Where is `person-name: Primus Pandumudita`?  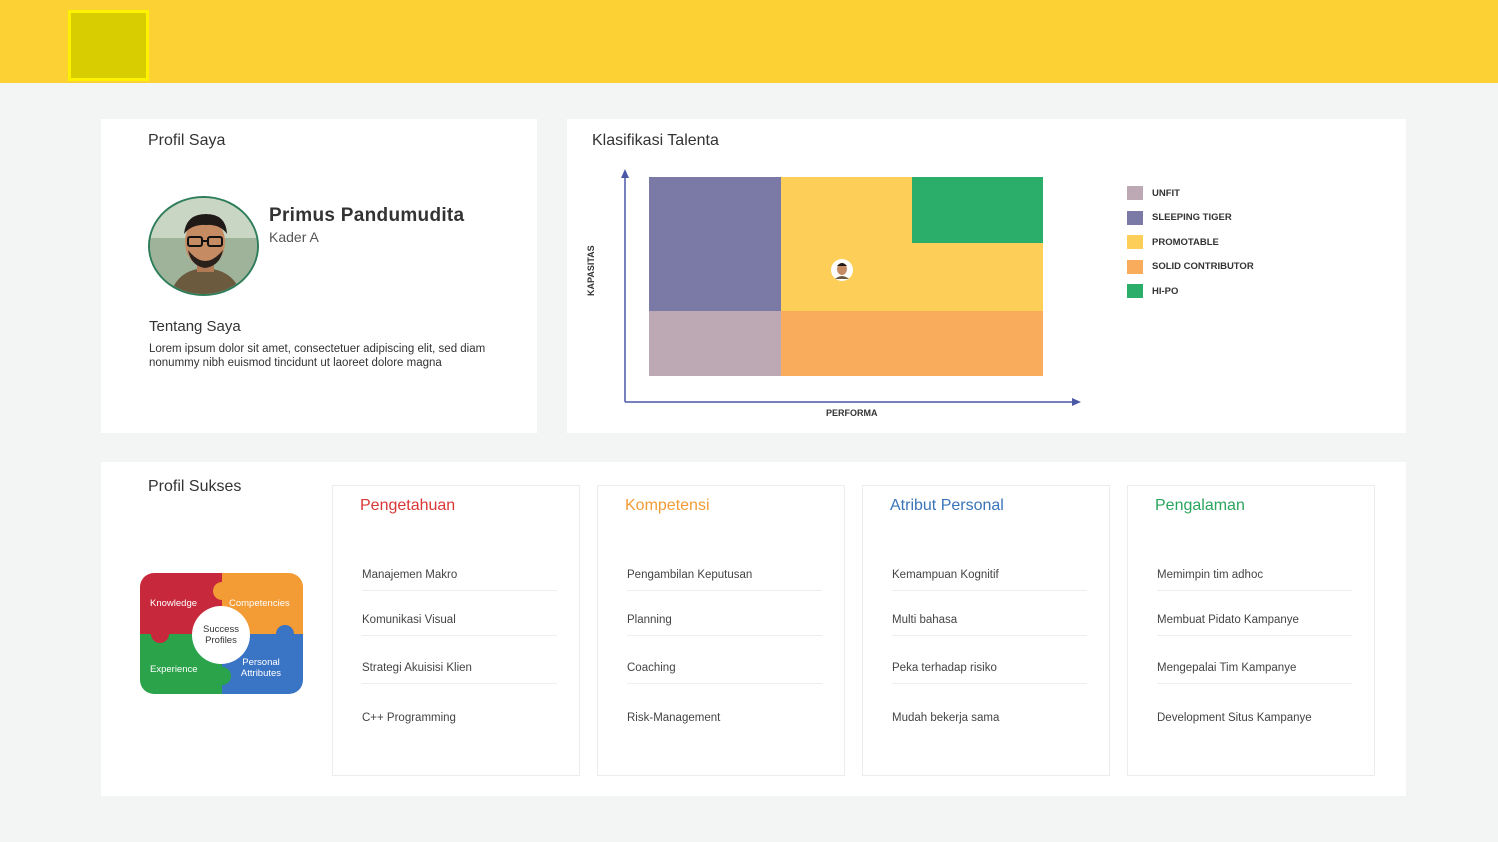
person-name: Primus Pandumudita is located at coordinates (367, 215).